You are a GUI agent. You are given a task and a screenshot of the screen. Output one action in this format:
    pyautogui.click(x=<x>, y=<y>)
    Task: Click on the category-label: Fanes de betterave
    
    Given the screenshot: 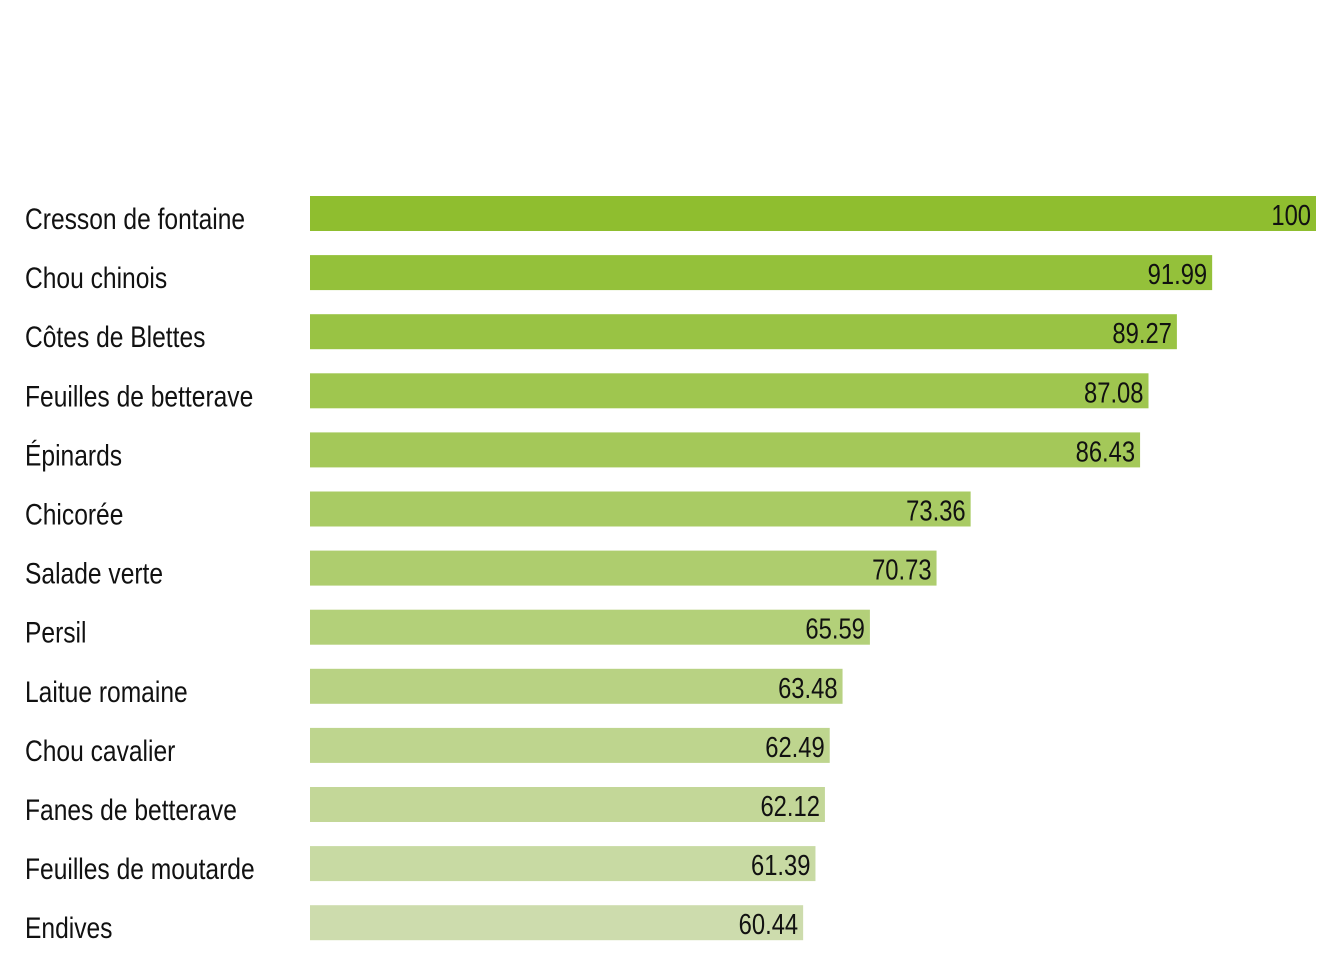 What is the action you would take?
    pyautogui.click(x=131, y=810)
    